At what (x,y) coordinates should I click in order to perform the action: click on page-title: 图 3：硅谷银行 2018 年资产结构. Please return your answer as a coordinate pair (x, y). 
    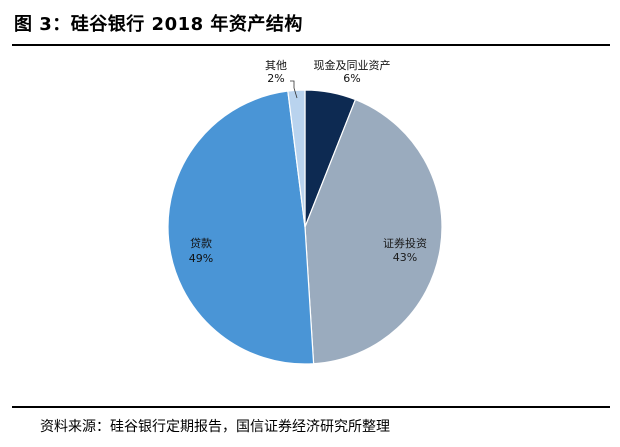
    Looking at the image, I should click on (158, 24).